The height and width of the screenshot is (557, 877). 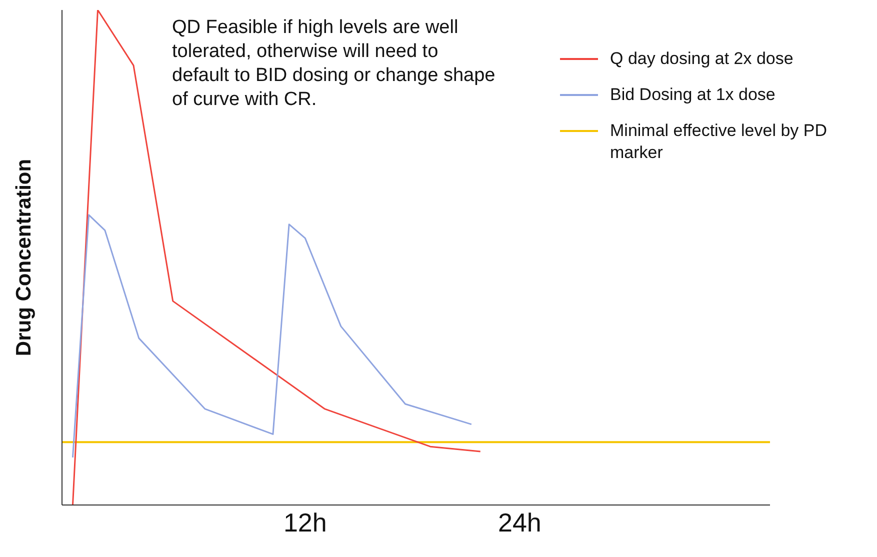 I want to click on legend-label: Minimal effective level by PD marker, so click(x=719, y=142).